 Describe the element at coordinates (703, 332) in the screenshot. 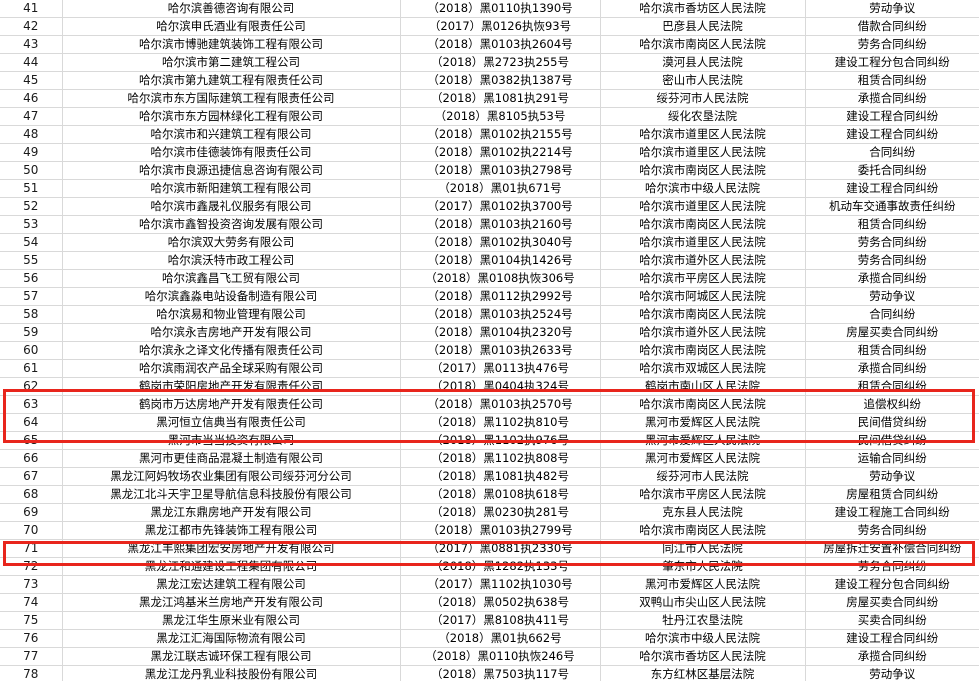

I see `court-name-cell: 哈尔滨市道外区人民法院` at that location.